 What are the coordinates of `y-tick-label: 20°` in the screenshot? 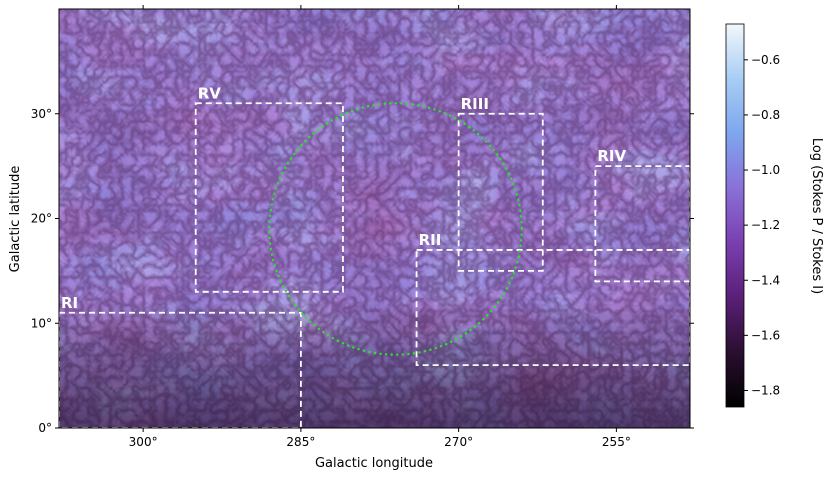 It's located at (41, 219).